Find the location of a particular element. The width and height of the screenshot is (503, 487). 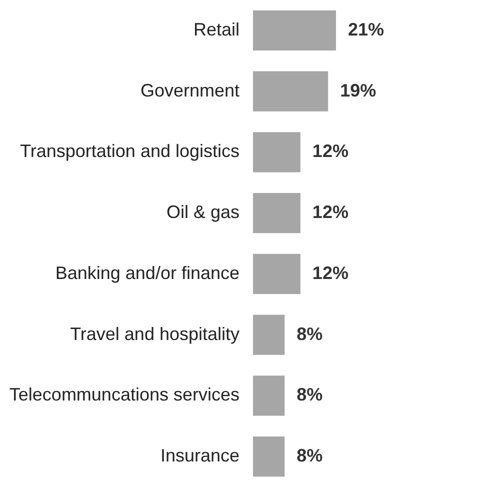

y-tick-label: Government is located at coordinates (190, 90).